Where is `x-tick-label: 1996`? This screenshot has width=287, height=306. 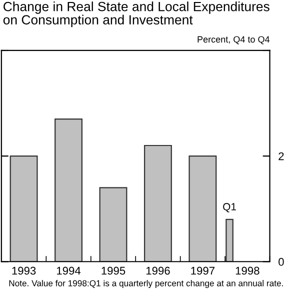
x-tick-label: 1996 is located at coordinates (158, 270).